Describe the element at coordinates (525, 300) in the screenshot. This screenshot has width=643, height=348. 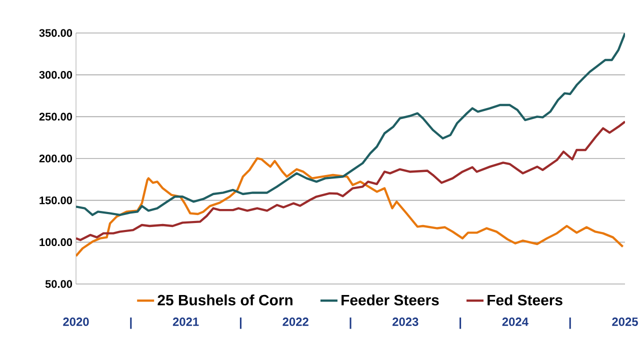
I see `legend-label: Fed Steers` at that location.